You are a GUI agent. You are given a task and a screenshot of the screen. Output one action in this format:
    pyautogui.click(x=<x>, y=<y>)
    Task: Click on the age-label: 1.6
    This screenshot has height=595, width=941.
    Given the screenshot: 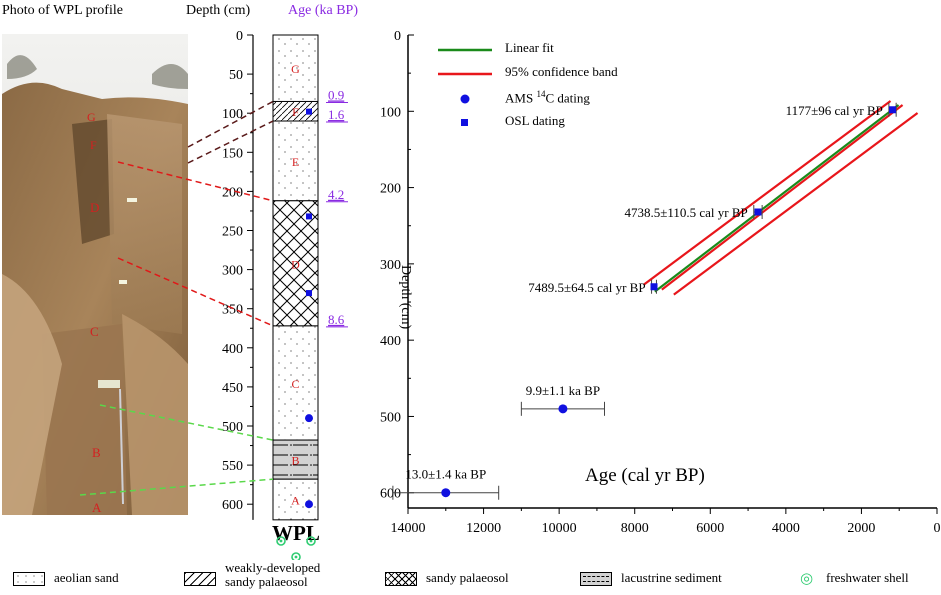 What is the action you would take?
    pyautogui.click(x=336, y=114)
    